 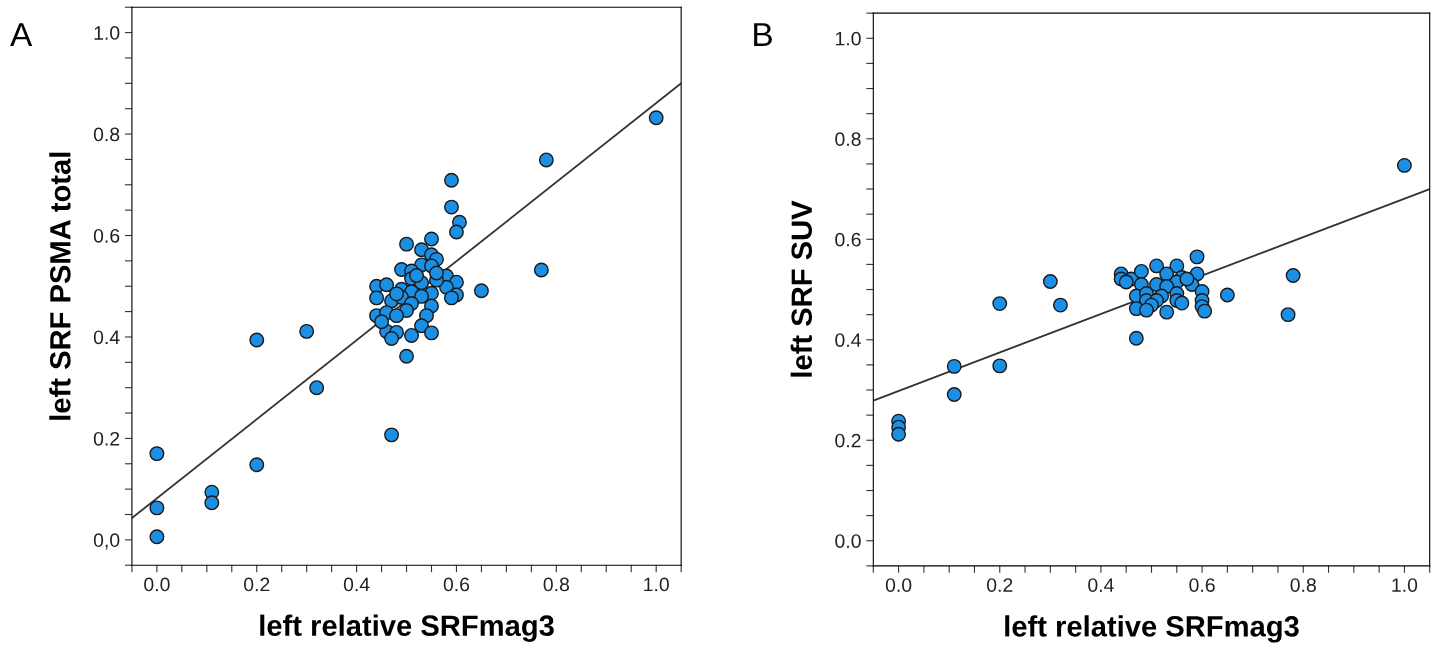 What do you see at coordinates (106, 541) in the screenshot?
I see `y-tick-label: 0,0` at bounding box center [106, 541].